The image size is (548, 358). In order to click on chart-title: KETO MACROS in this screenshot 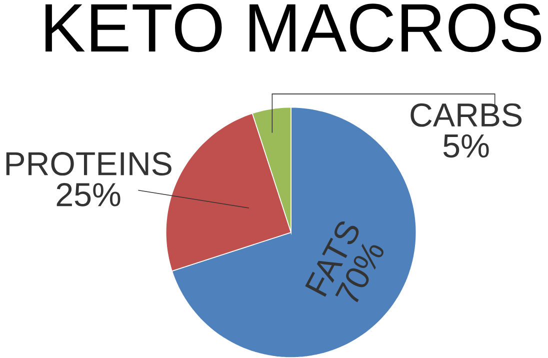, I will do `click(294, 28)`.